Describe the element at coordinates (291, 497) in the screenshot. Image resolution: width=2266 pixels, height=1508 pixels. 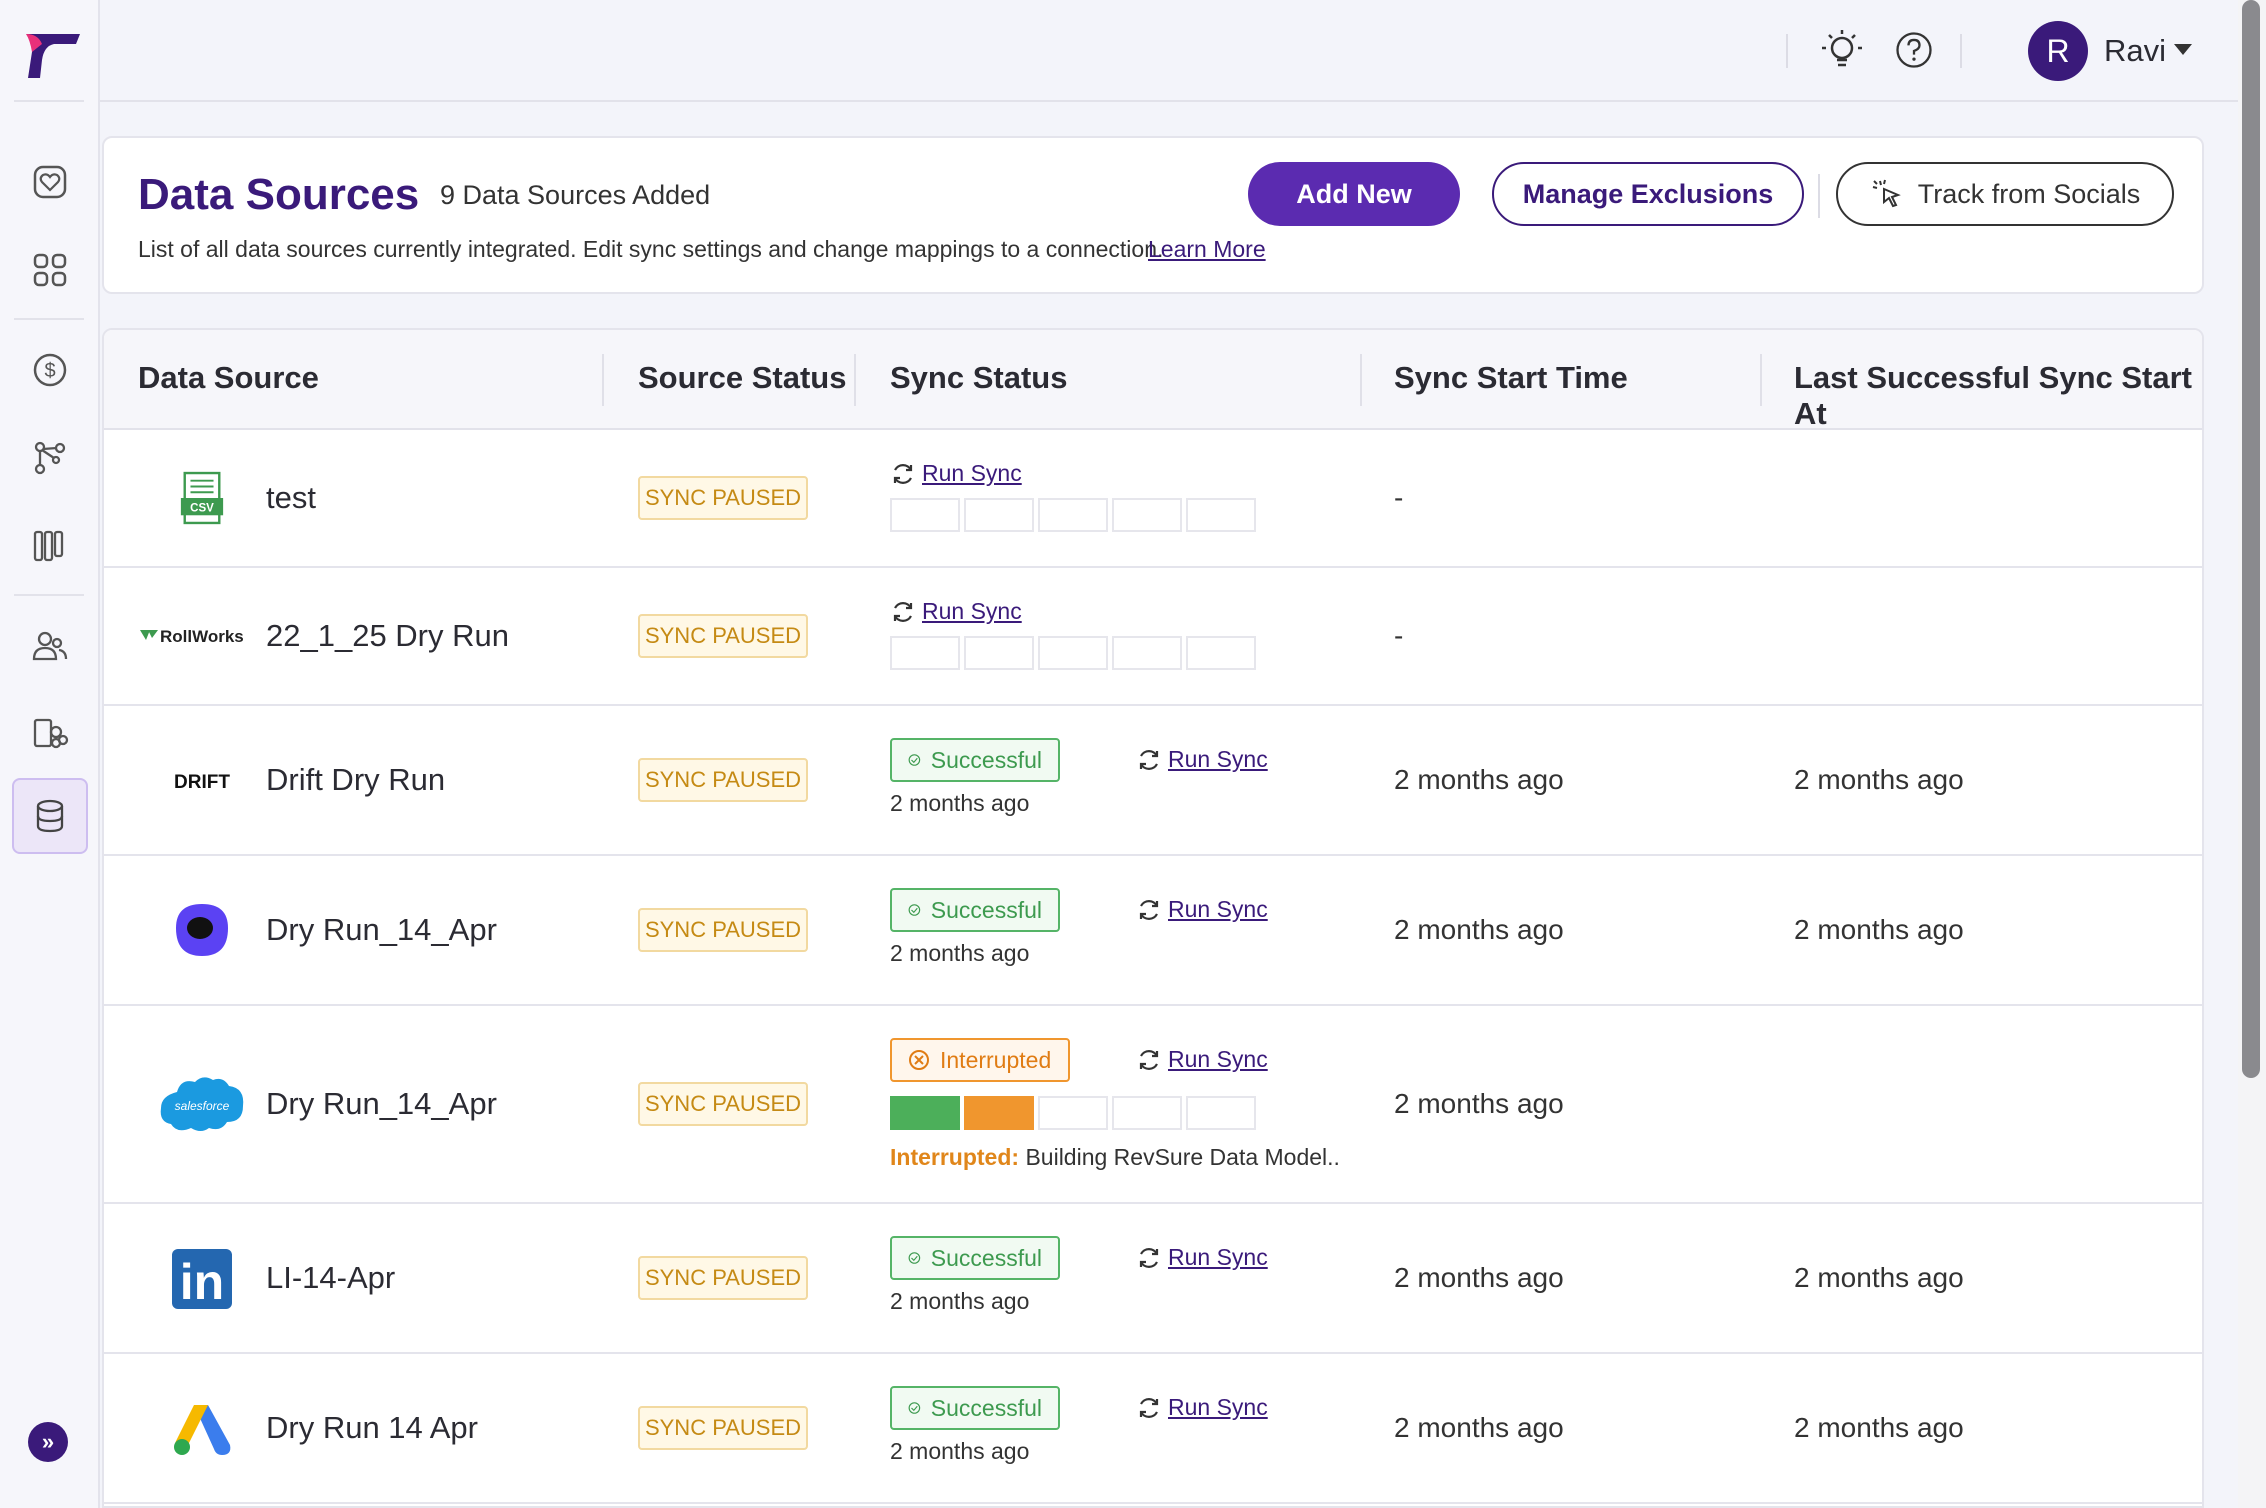
I see `data-source-name: test` at that location.